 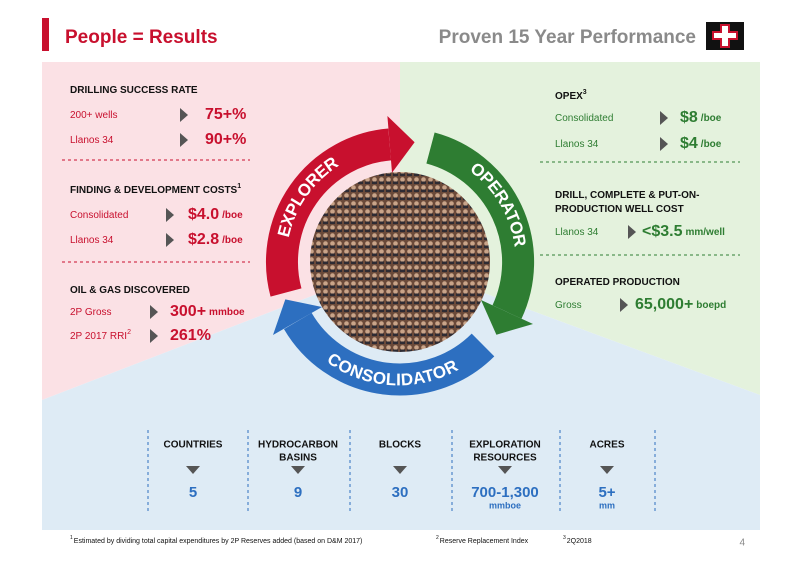 I want to click on row-label: 2P 2017 RRI2, so click(x=100, y=335).